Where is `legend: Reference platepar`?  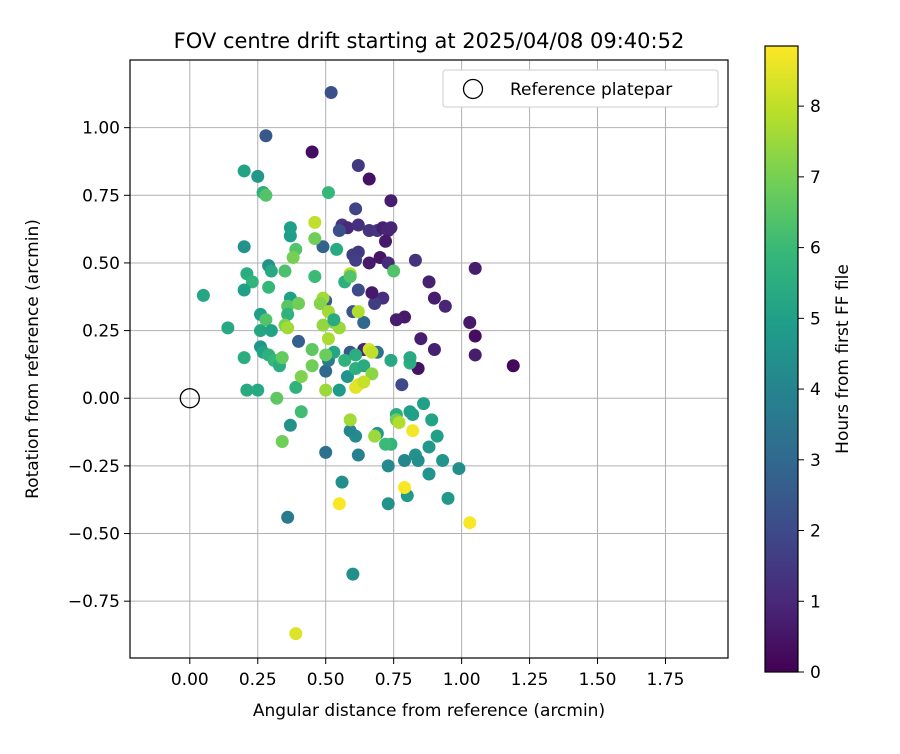 legend: Reference platepar is located at coordinates (580, 88).